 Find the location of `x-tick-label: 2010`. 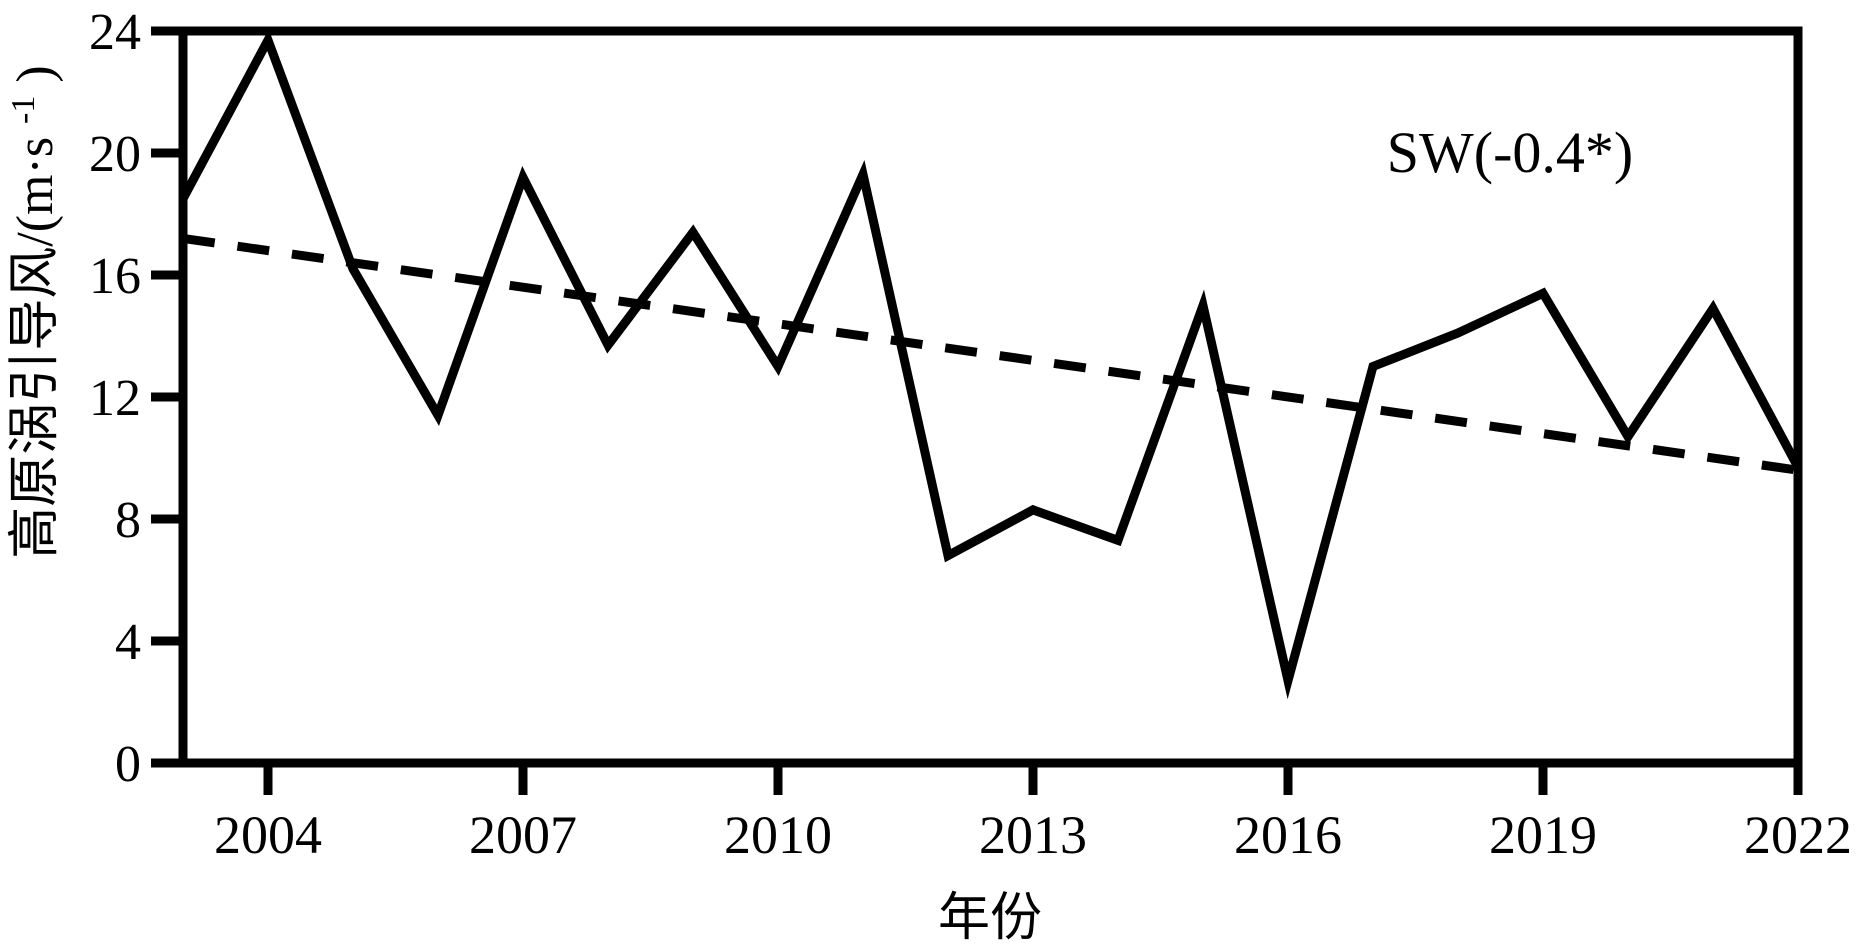

x-tick-label: 2010 is located at coordinates (778, 835).